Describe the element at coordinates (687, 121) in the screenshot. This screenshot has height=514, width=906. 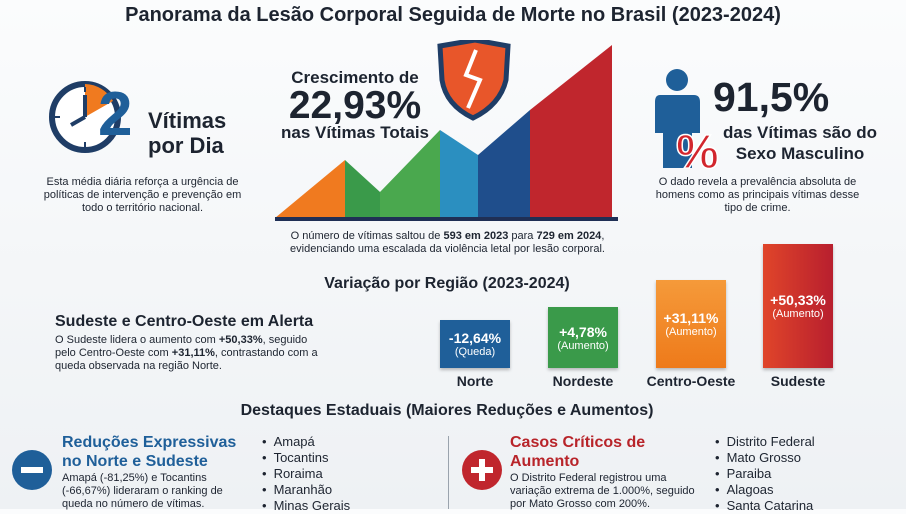
I see `person-icon: %` at that location.